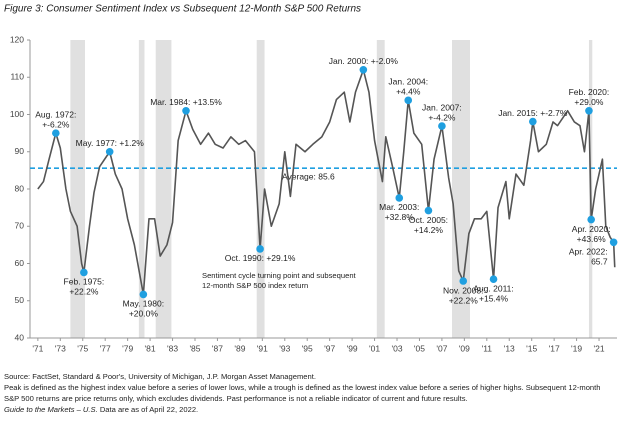  Describe the element at coordinates (55, 114) in the screenshot. I see `annotation-label: Aug. 1972:` at that location.